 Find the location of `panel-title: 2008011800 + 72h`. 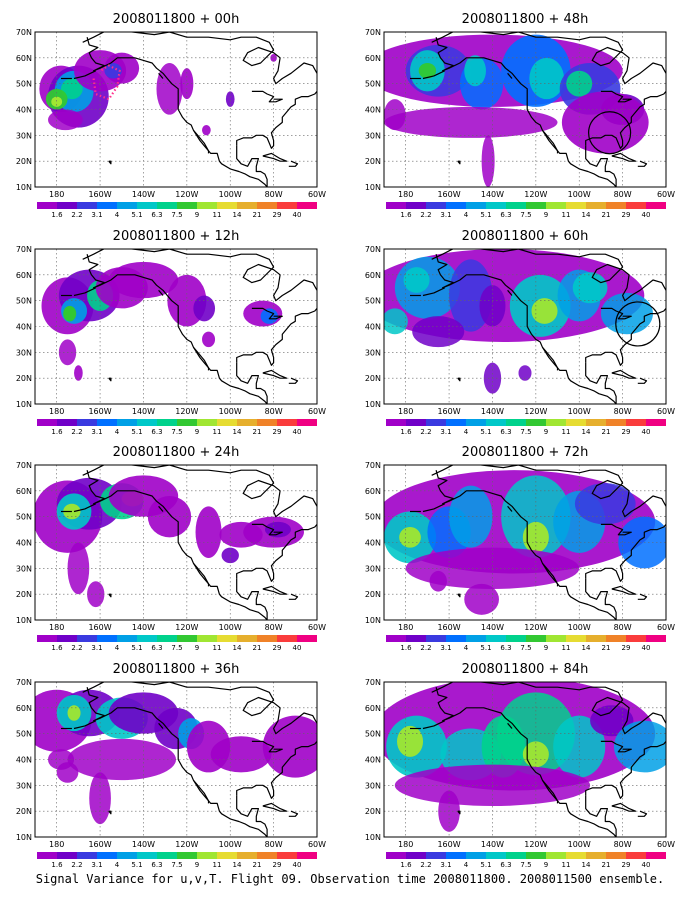

panel-title: 2008011800 + 72h is located at coordinates (525, 452).